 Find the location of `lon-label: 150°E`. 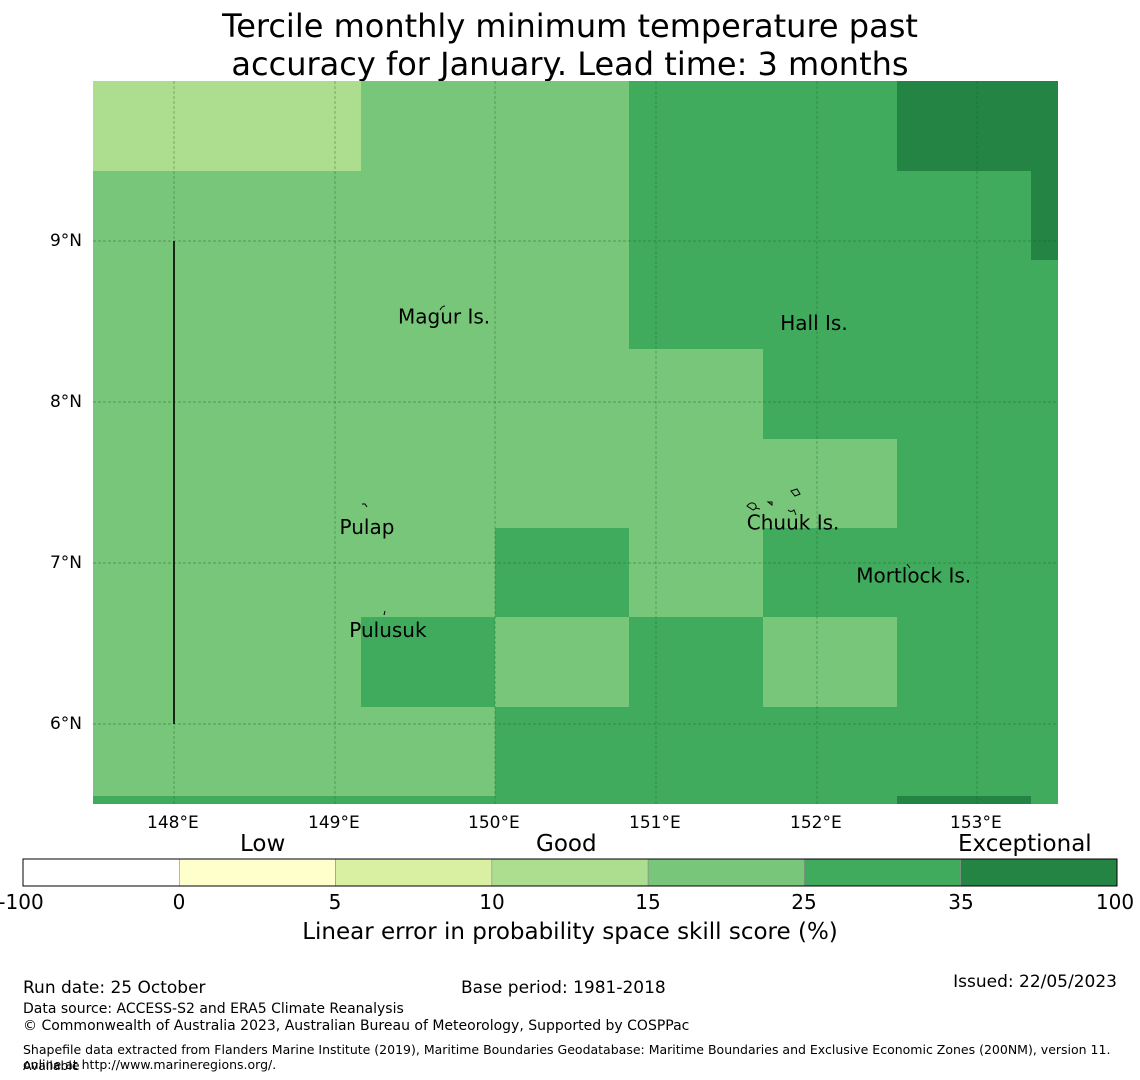

lon-label: 150°E is located at coordinates (494, 823).